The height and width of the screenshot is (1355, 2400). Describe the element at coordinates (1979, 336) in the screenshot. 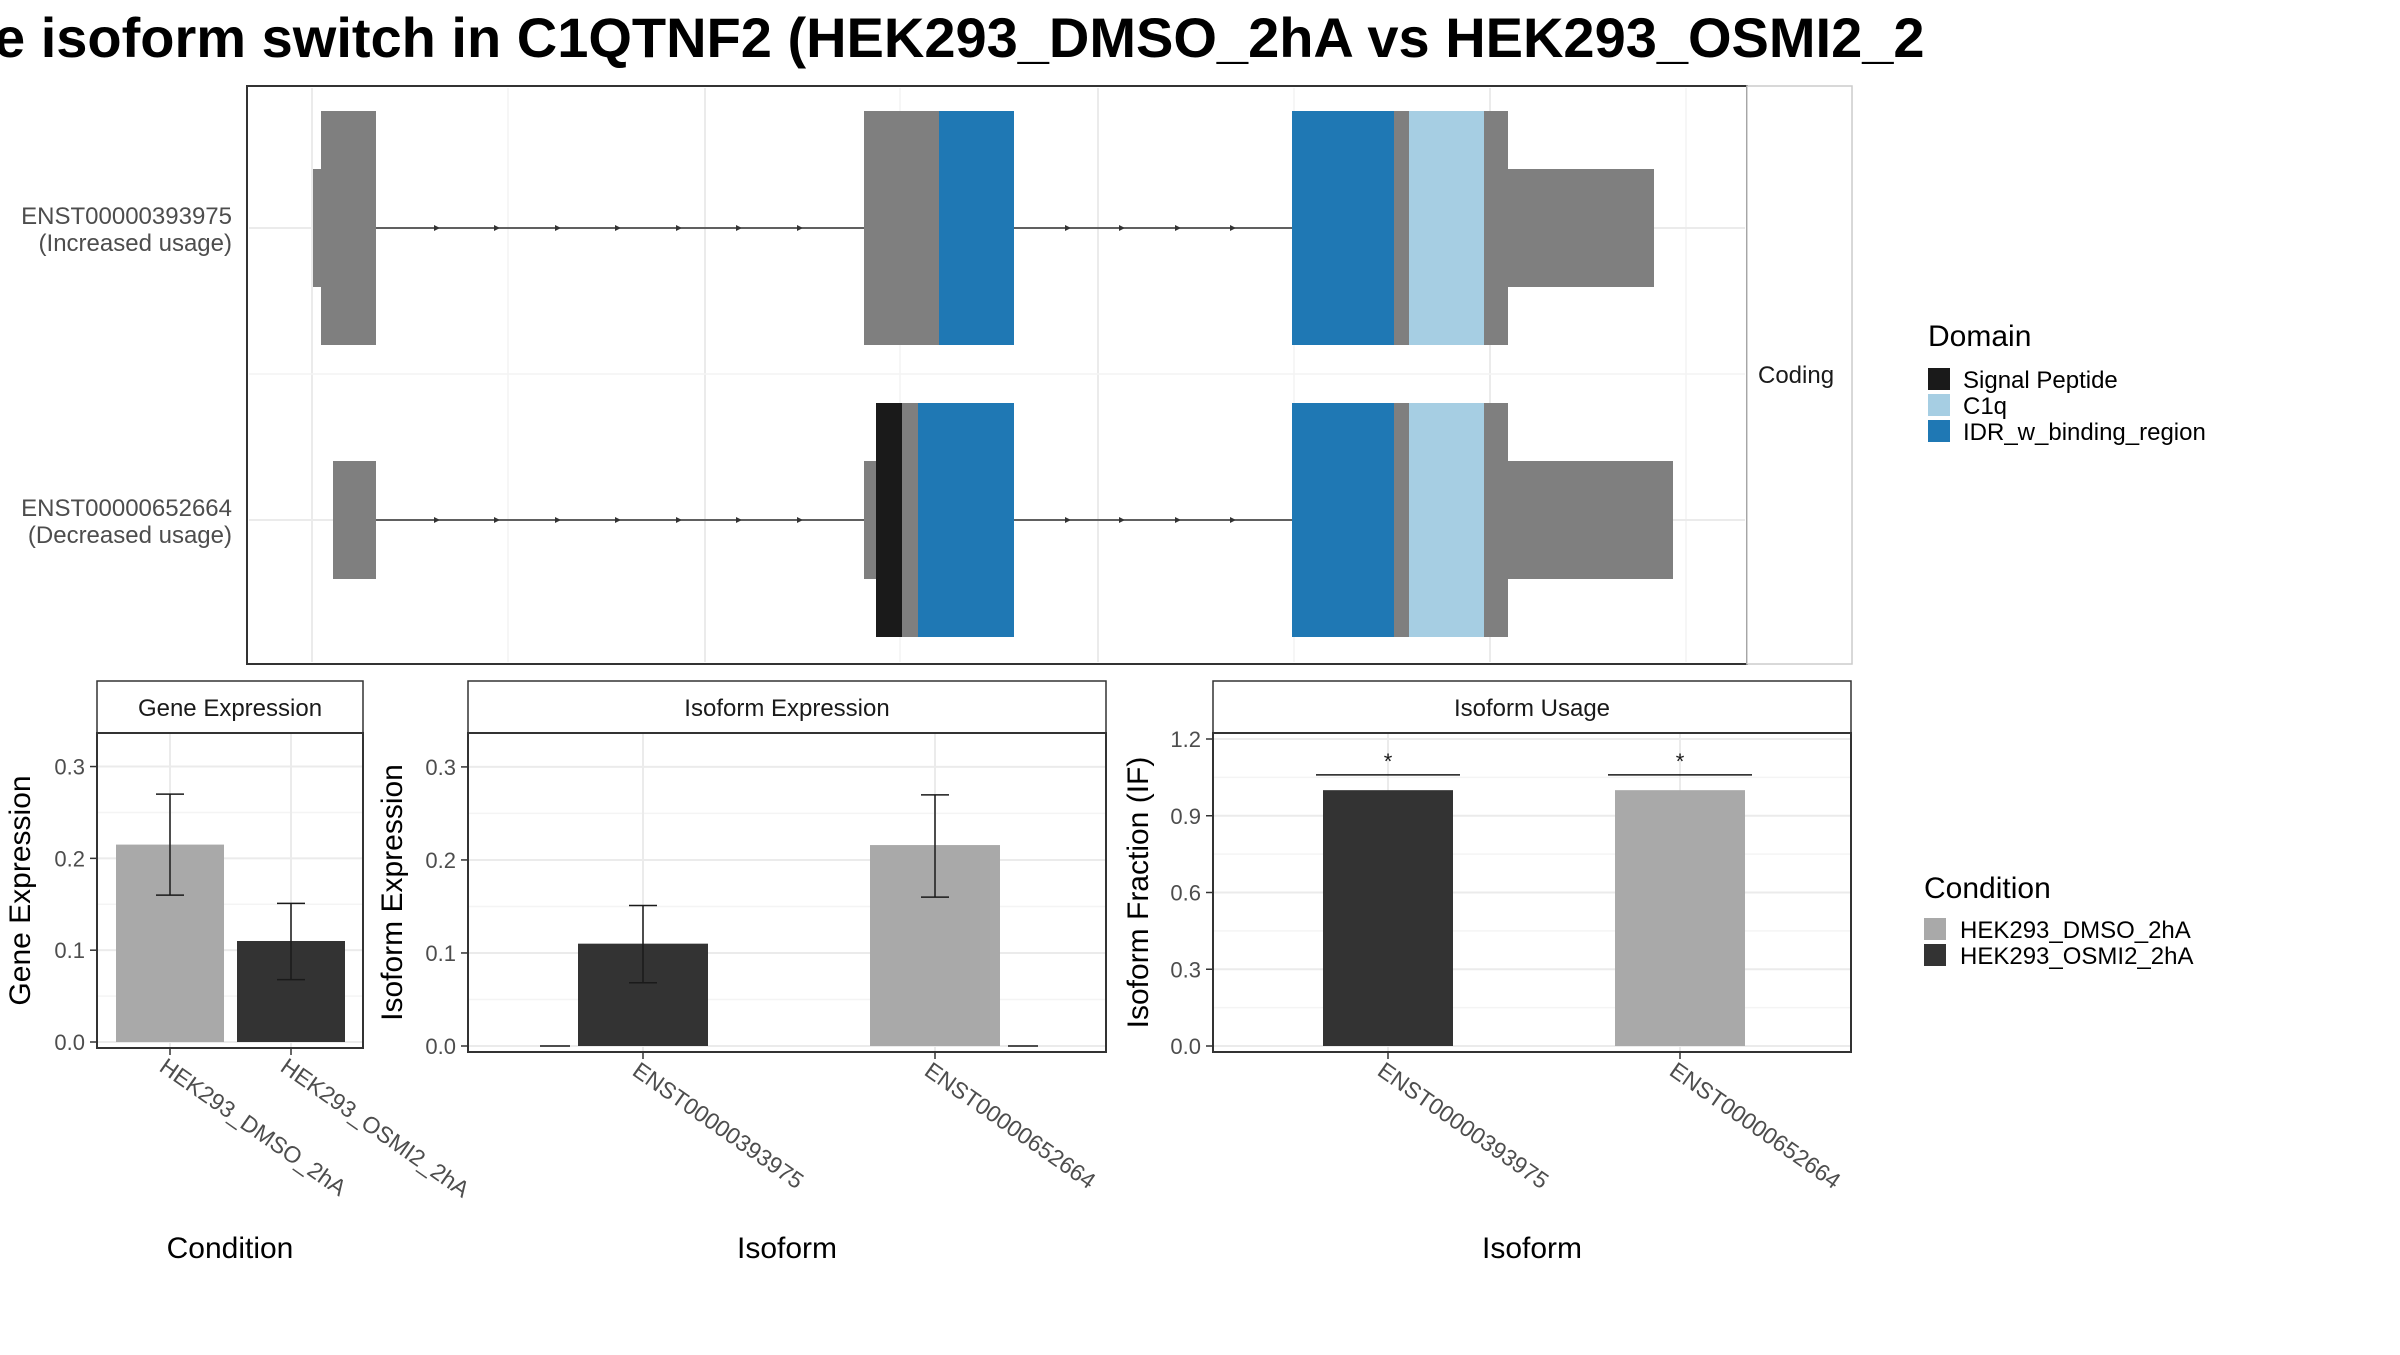

I see `domain-legend-title: Domain` at that location.